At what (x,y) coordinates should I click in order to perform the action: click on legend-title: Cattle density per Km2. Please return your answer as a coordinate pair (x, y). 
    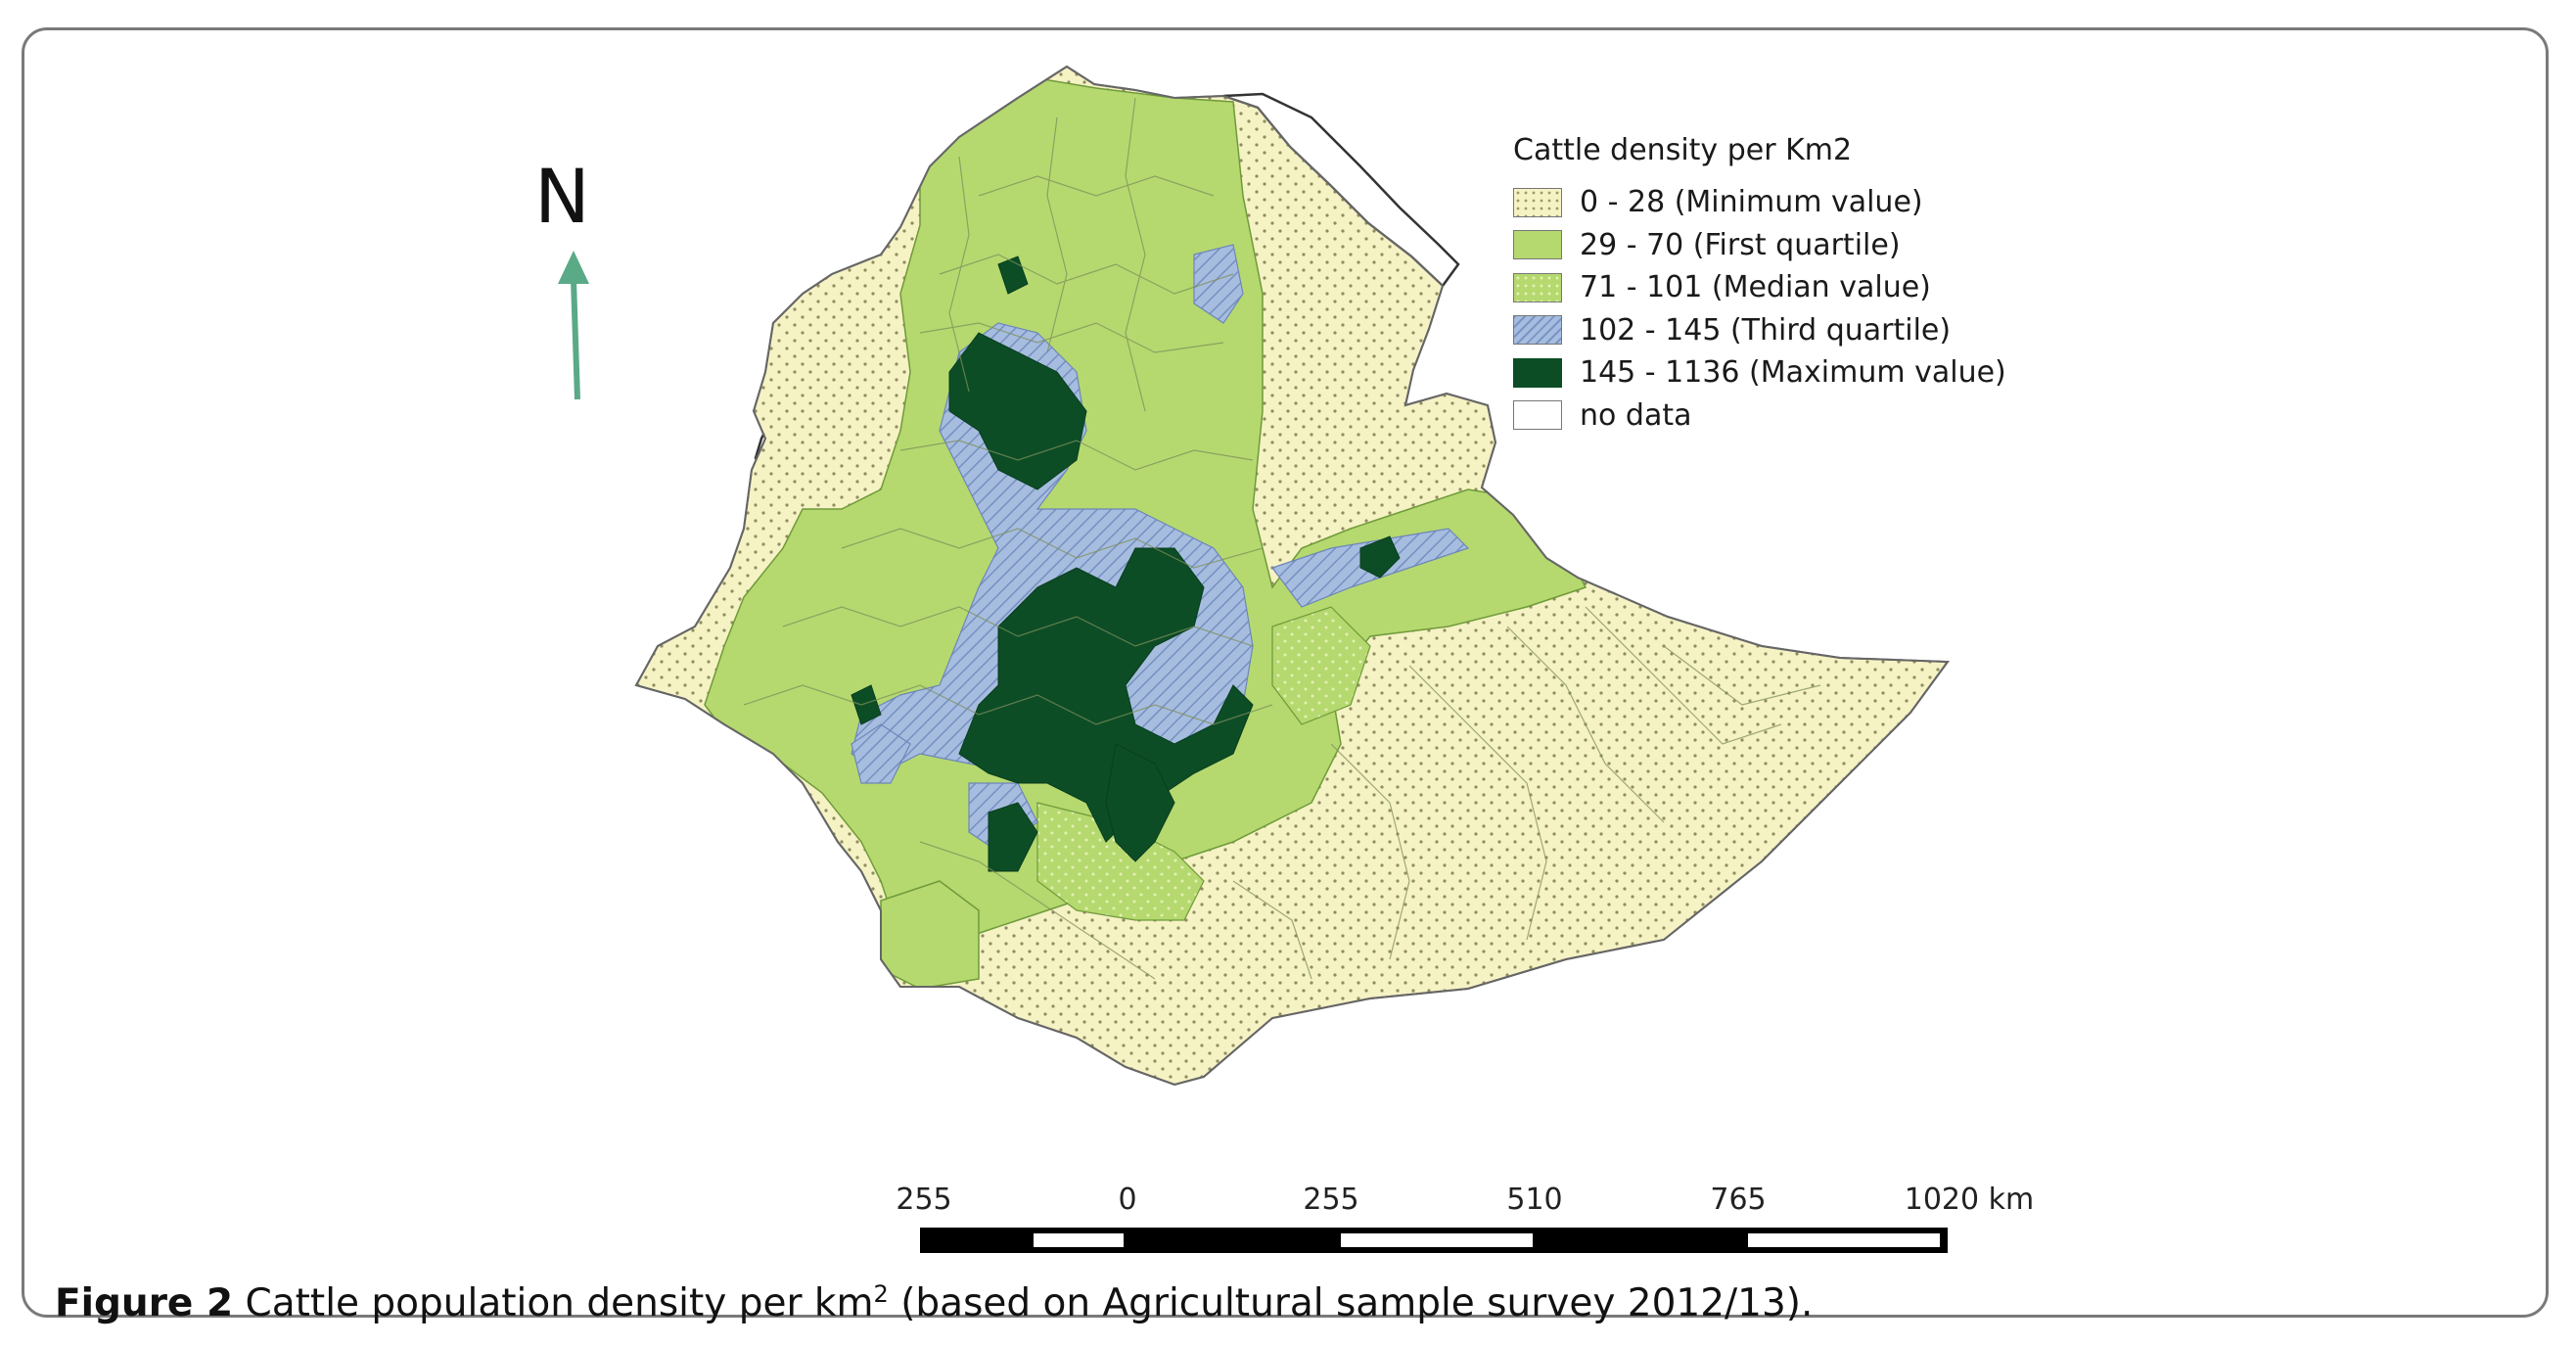
    Looking at the image, I should click on (1683, 150).